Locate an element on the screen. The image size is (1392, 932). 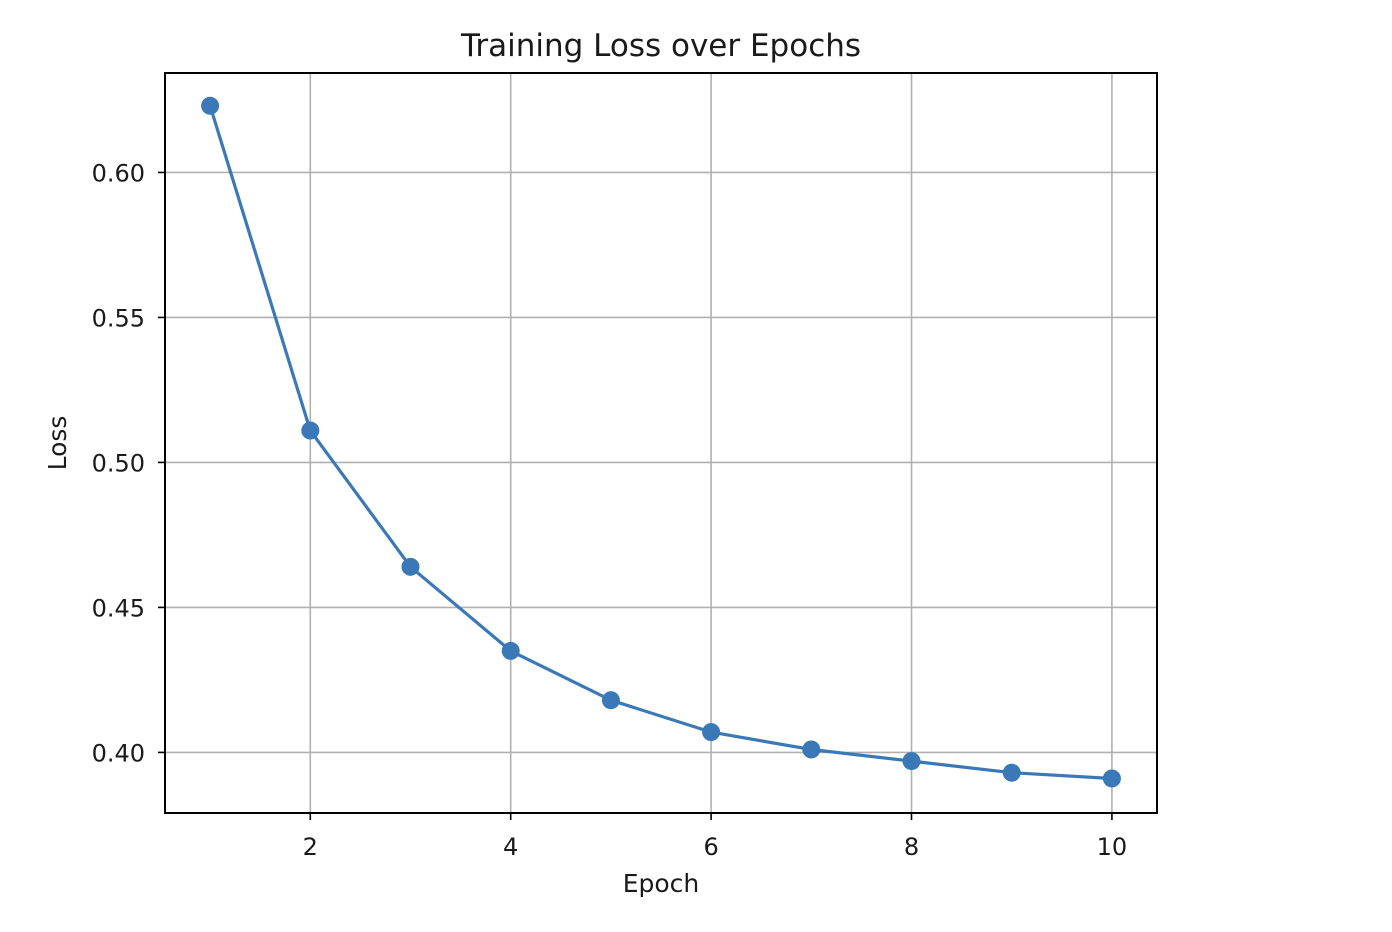
x-axis-label: Epoch is located at coordinates (661, 883).